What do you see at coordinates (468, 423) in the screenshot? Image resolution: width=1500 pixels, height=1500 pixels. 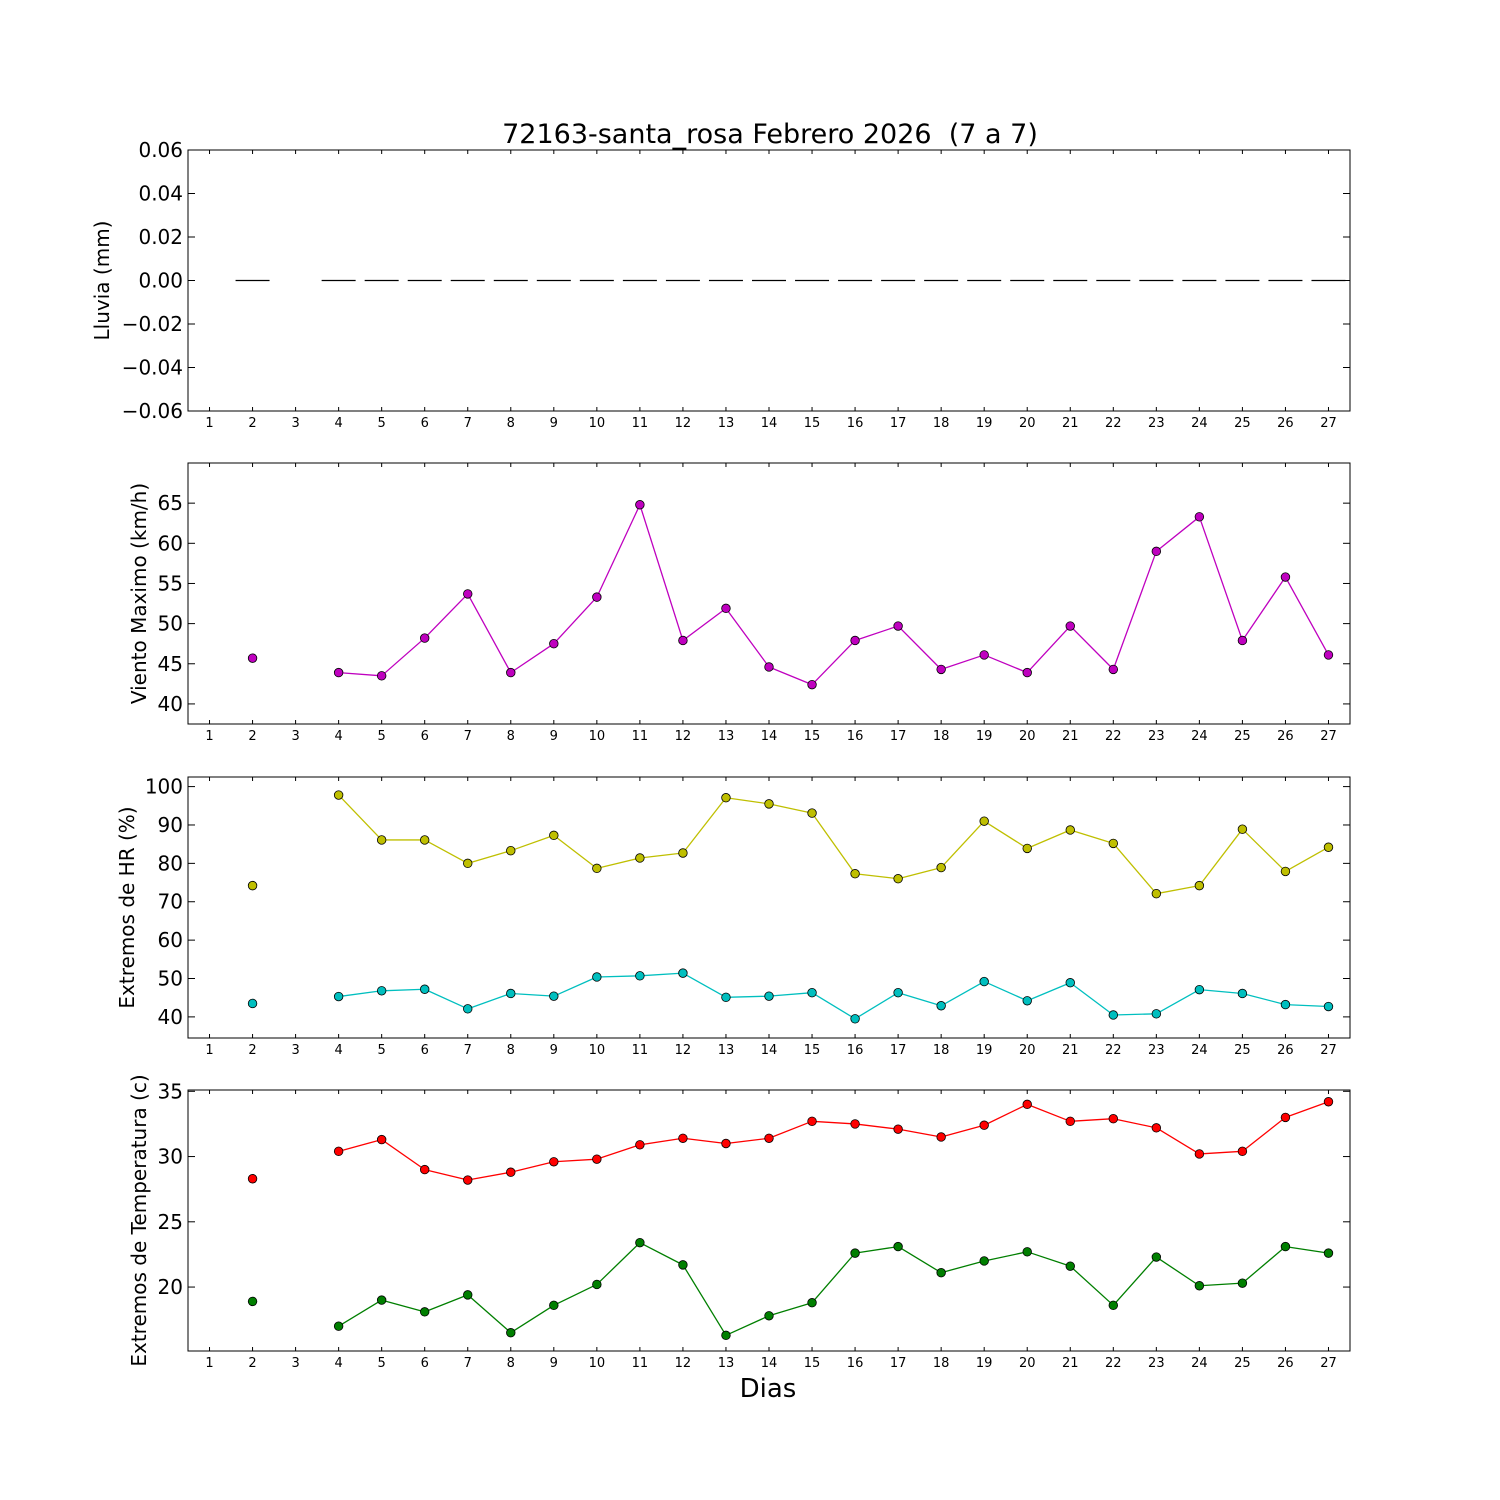 I see `rain-xtick-label: 7` at bounding box center [468, 423].